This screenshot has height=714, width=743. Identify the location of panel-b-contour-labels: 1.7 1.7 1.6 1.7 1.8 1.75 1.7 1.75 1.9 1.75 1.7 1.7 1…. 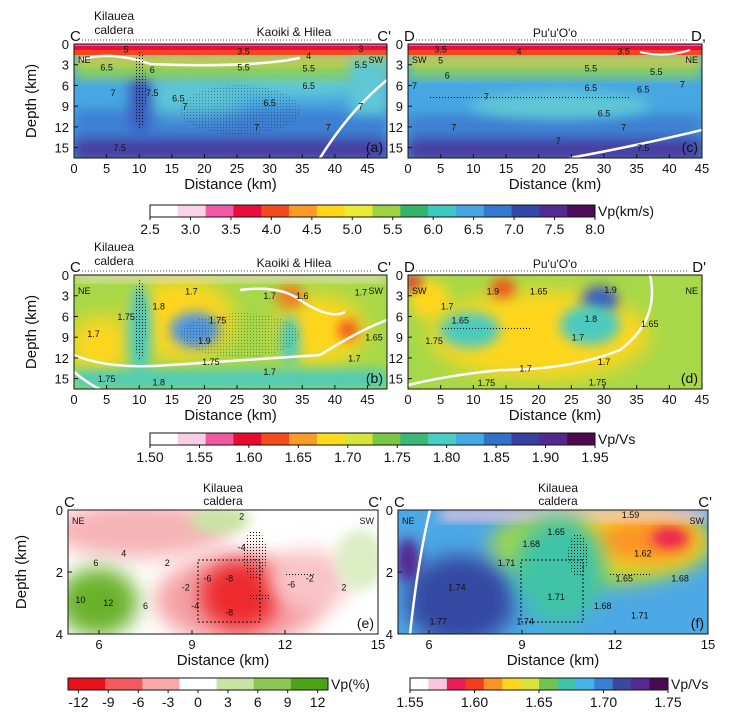
(234, 336).